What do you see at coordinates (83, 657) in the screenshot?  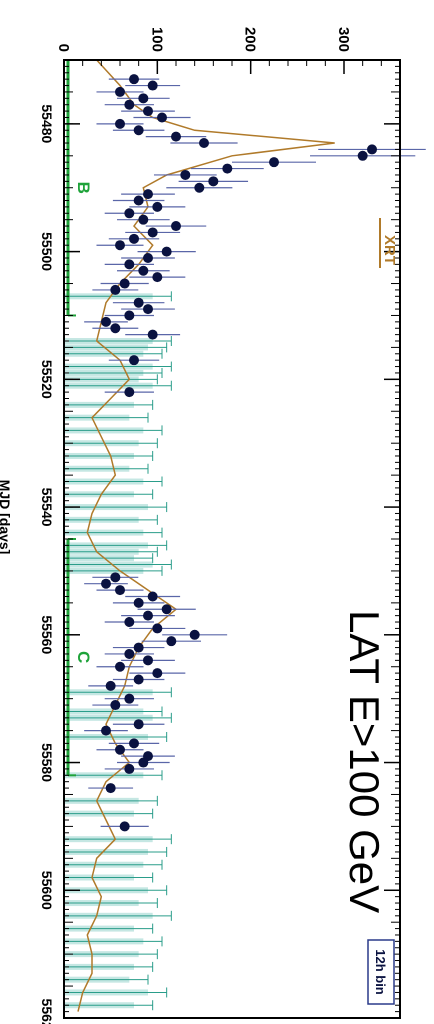 I see `period-label: C` at bounding box center [83, 657].